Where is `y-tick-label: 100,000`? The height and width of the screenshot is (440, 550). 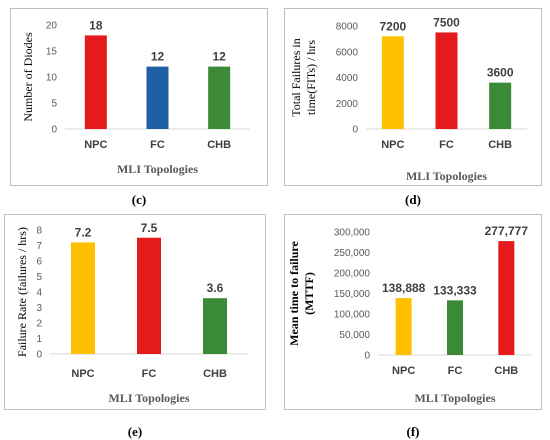 y-tick-label: 100,000 is located at coordinates (352, 315).